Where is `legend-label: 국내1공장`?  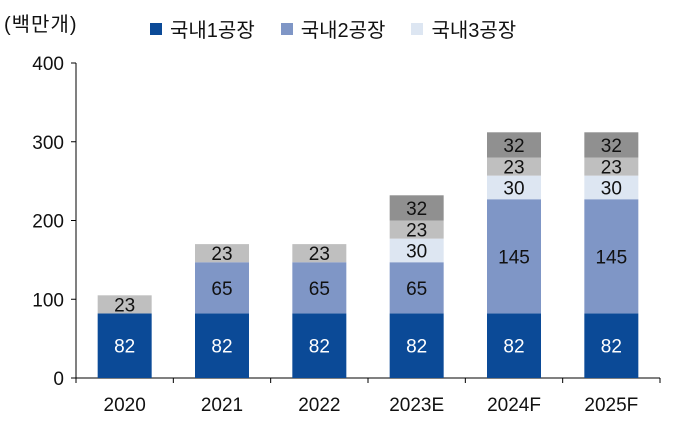
legend-label: 국내1공장 is located at coordinates (212, 31).